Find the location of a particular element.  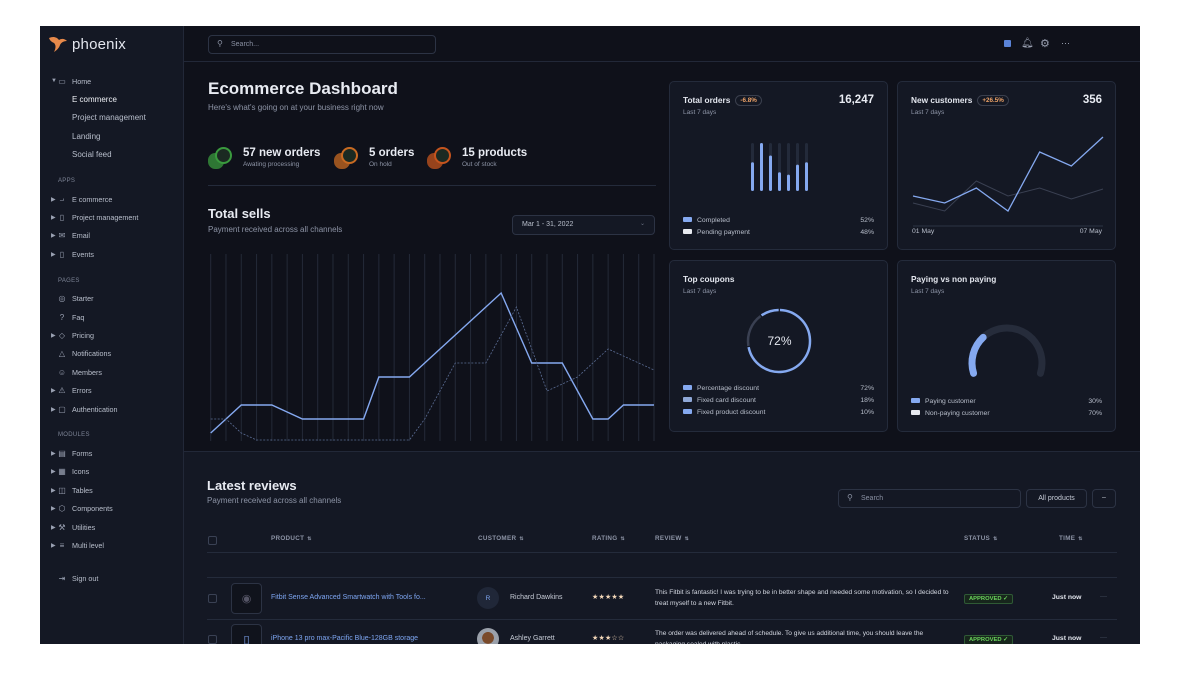

legend-value: 48% is located at coordinates (867, 232).